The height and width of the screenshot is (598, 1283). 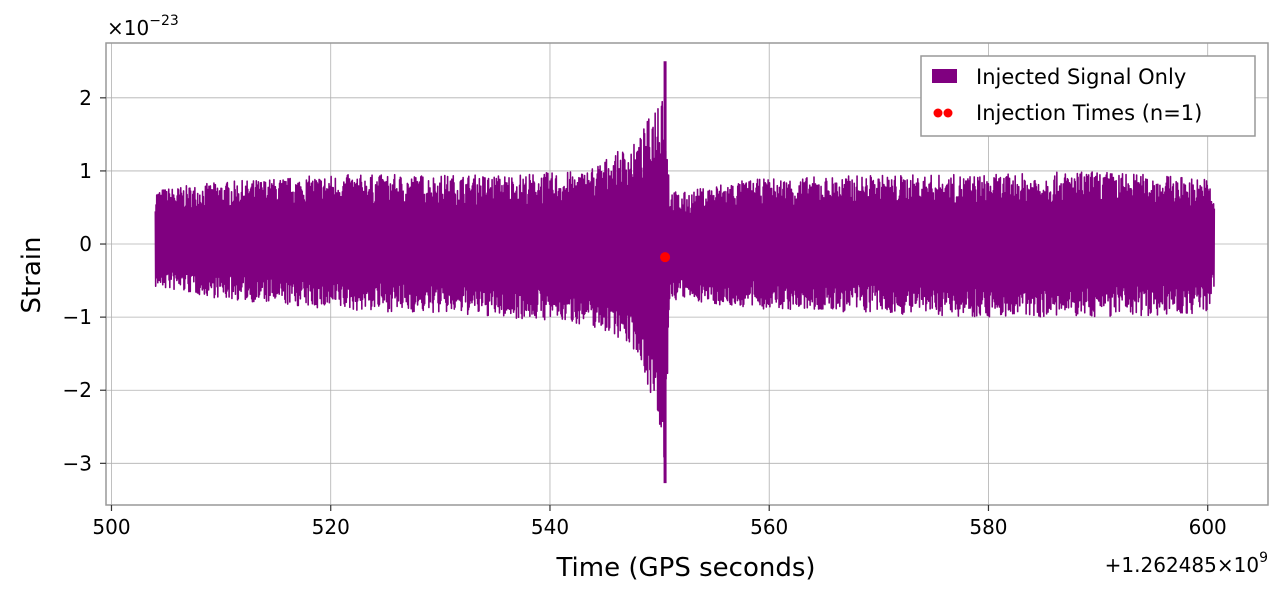 What do you see at coordinates (77, 390) in the screenshot?
I see `y-tick-label: −2` at bounding box center [77, 390].